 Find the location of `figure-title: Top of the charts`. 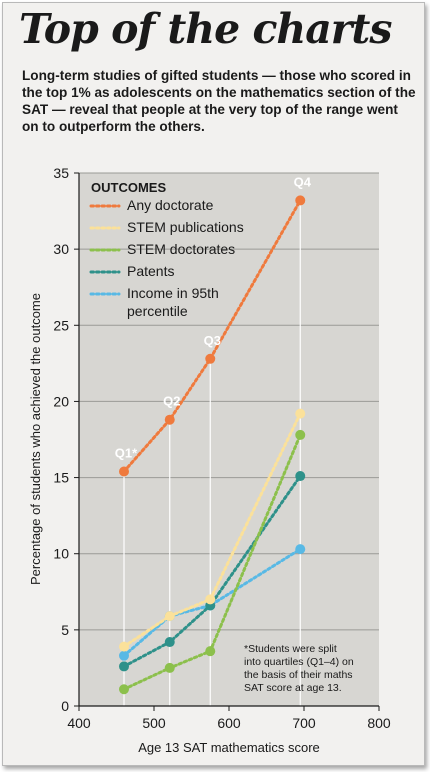

figure-title: Top of the charts is located at coordinates (205, 29).